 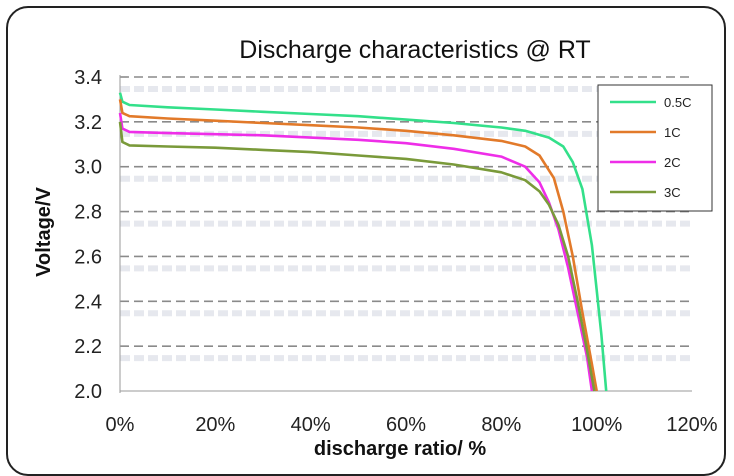 I want to click on legend-label: 2C, so click(x=672, y=162).